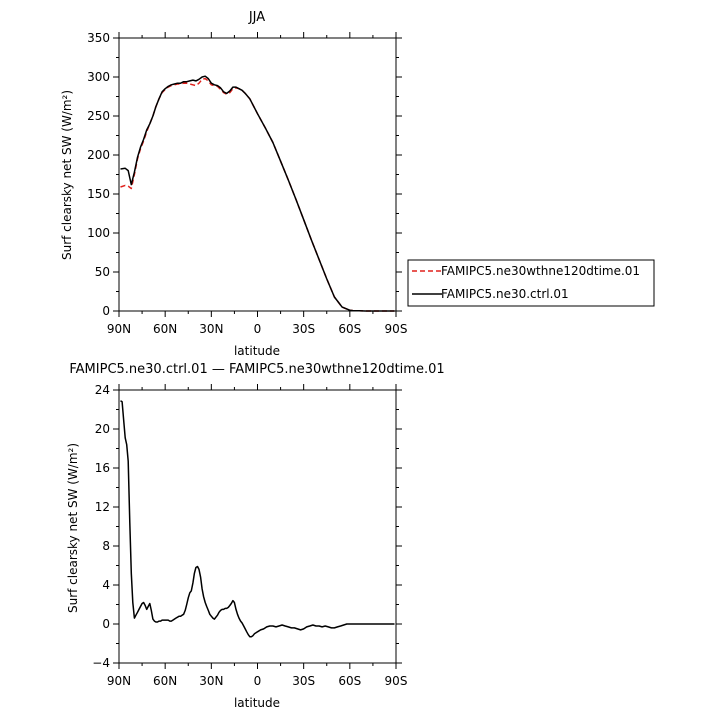 This screenshot has height=716, width=704. What do you see at coordinates (396, 681) in the screenshot?
I see `bottom-x-tick-label: 90S` at bounding box center [396, 681].